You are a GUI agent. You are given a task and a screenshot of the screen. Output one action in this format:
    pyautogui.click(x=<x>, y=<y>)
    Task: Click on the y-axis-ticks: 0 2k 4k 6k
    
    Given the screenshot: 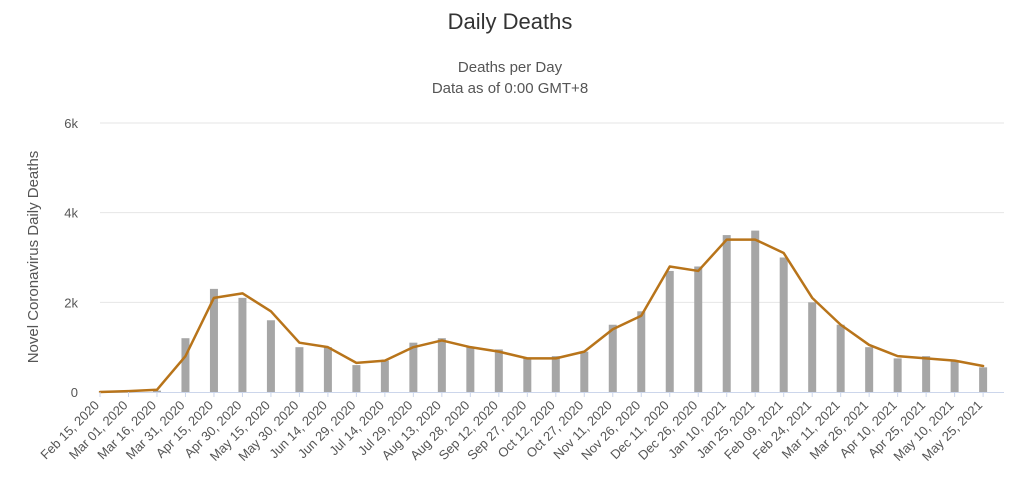 What is the action you would take?
    pyautogui.click(x=71, y=258)
    